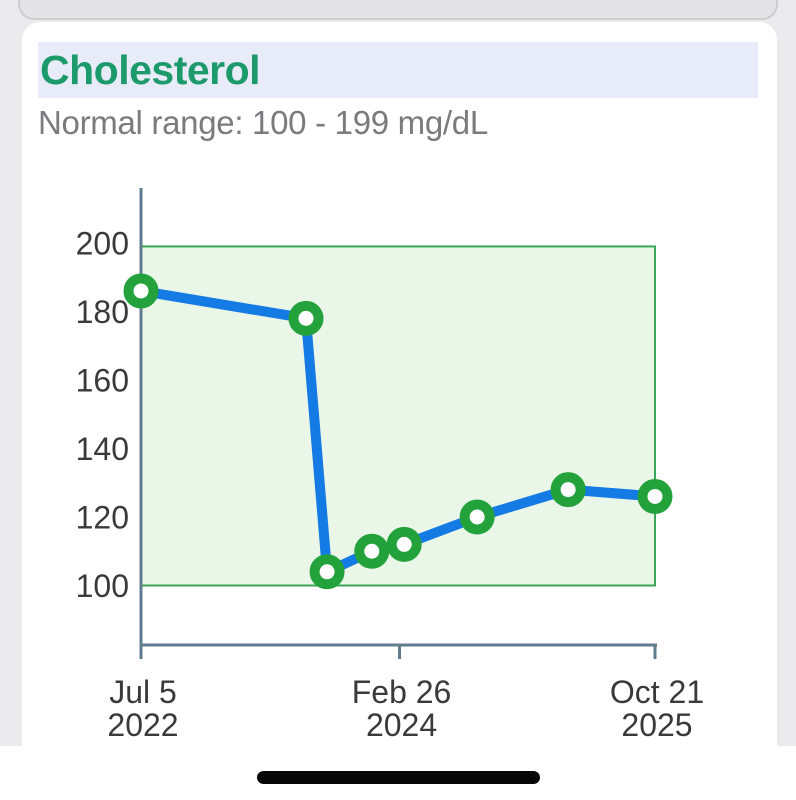 Image resolution: width=796 pixels, height=800 pixels. I want to click on x-tick-label-date: Jul 5, so click(143, 692).